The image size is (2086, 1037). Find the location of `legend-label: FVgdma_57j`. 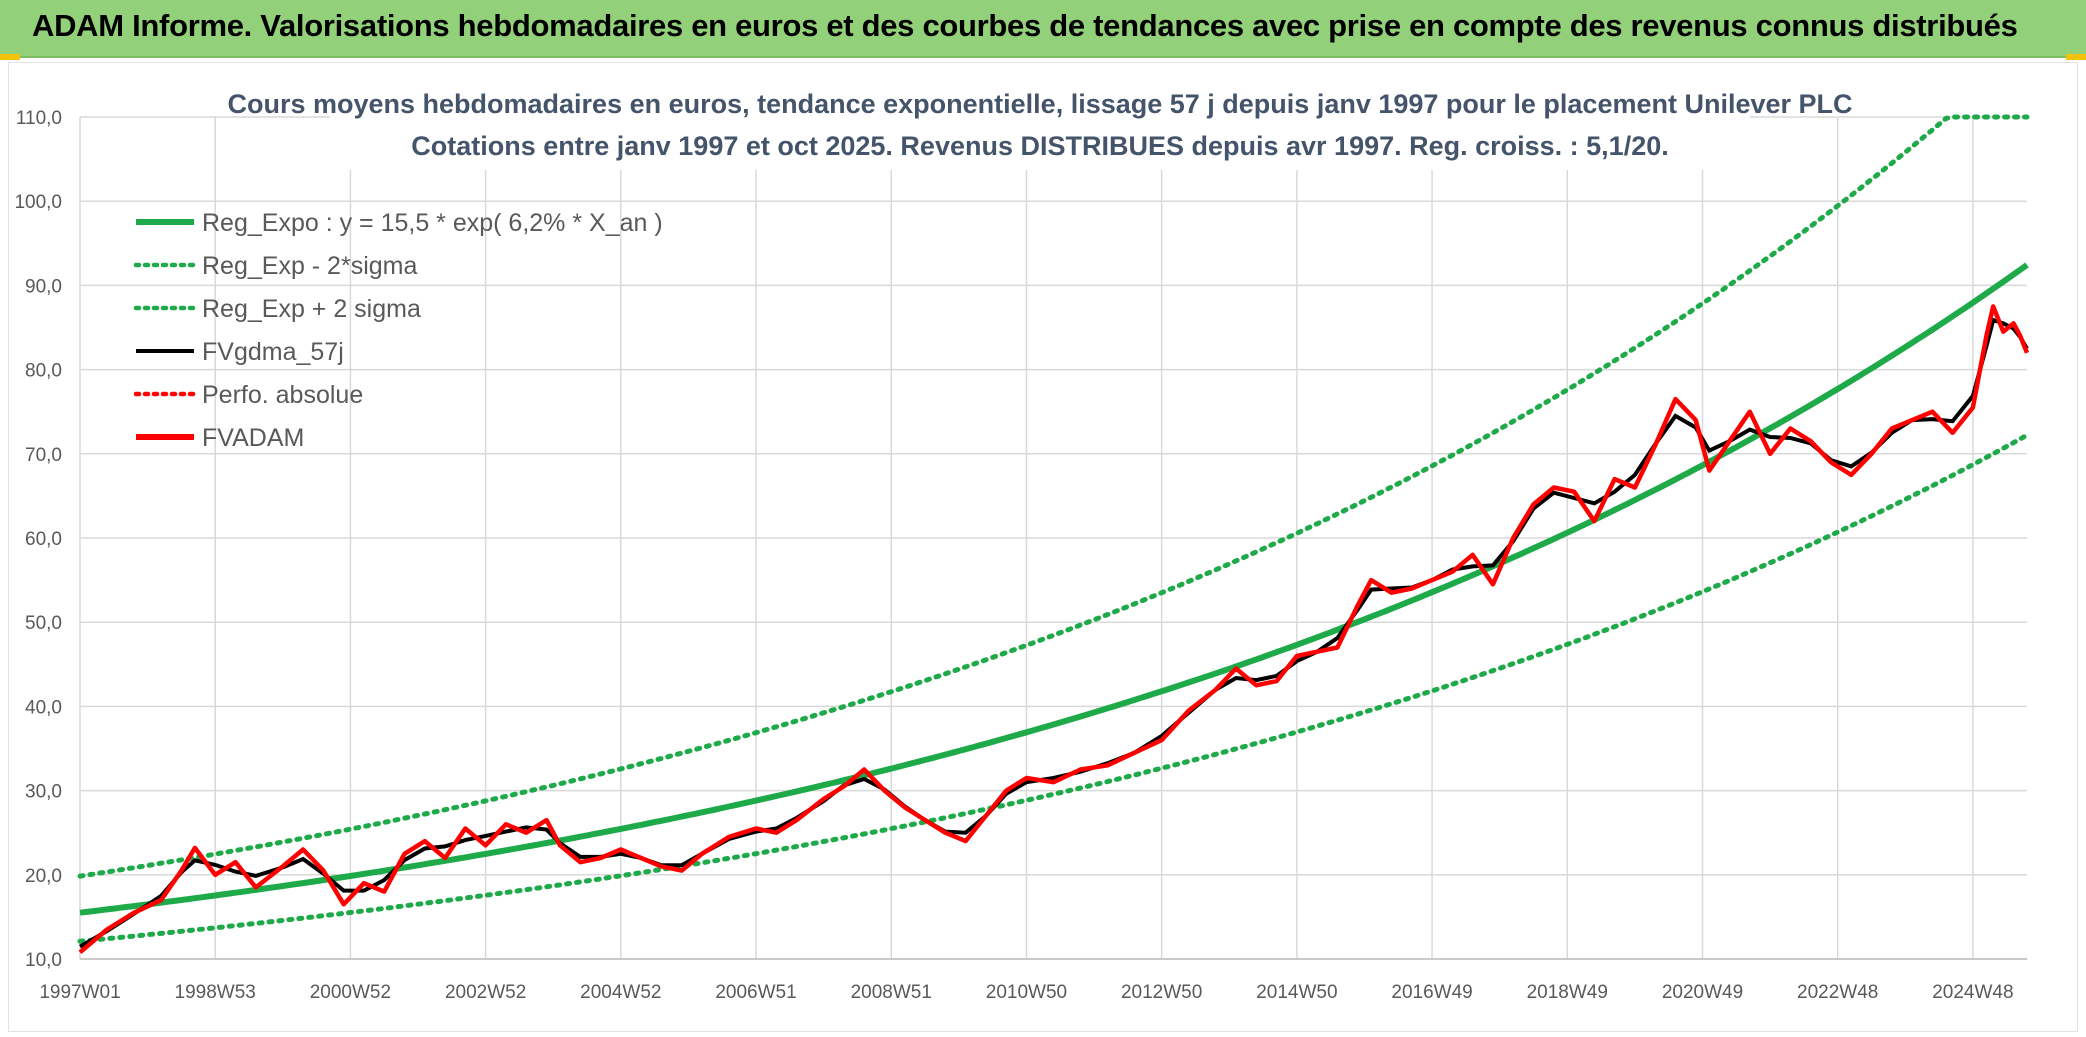

legend-label: FVgdma_57j is located at coordinates (273, 352).